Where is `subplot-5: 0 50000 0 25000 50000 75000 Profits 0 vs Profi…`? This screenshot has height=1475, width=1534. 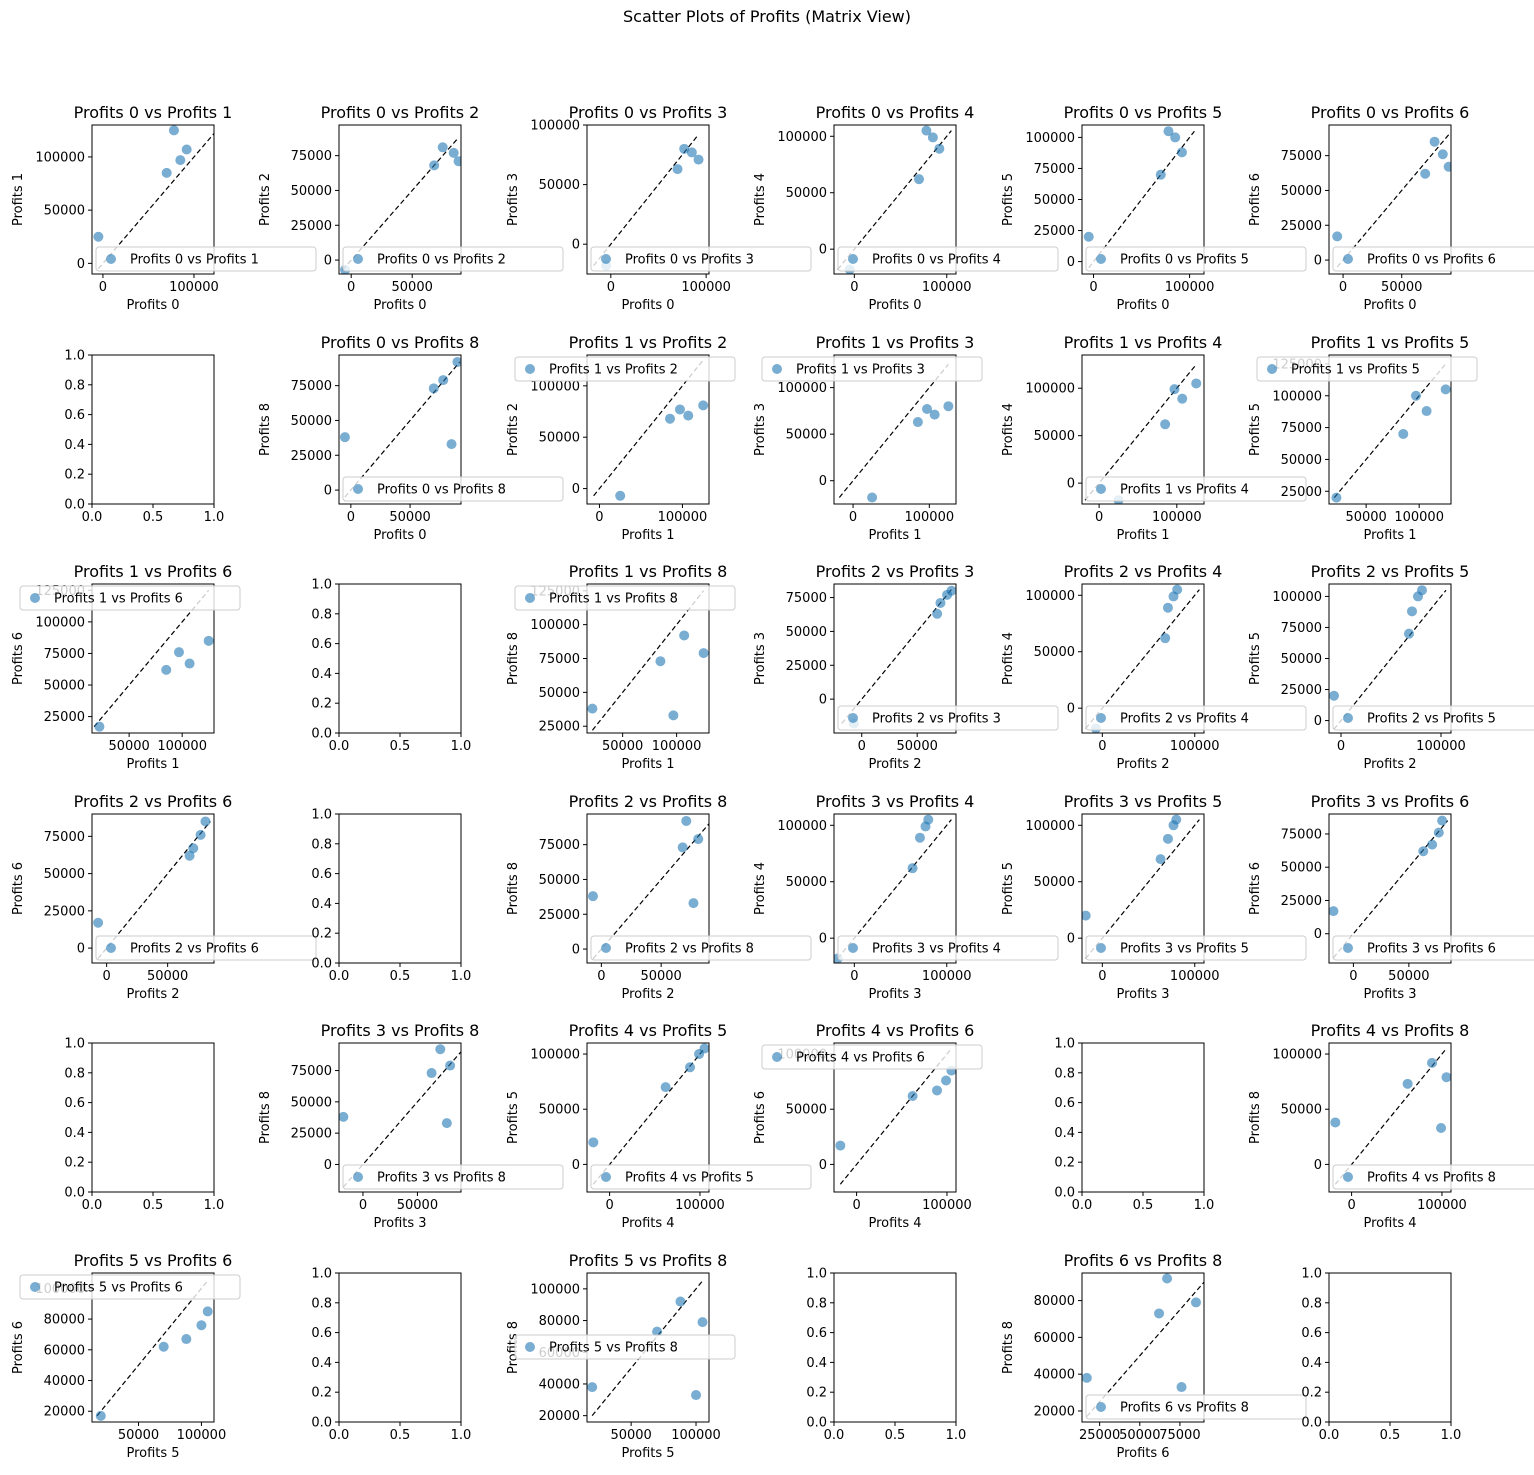
subplot-5: 0 50000 0 25000 50000 75000 Profits 0 vs Profi… is located at coordinates (1391, 208).